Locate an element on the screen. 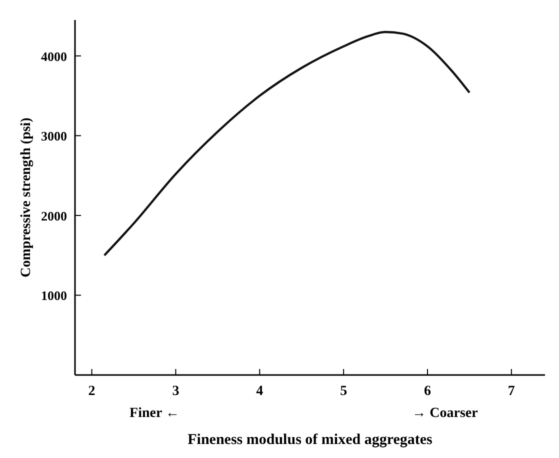 Image resolution: width=559 pixels, height=458 pixels. y-axis-title: Compressive strength (psi) is located at coordinates (26, 197).